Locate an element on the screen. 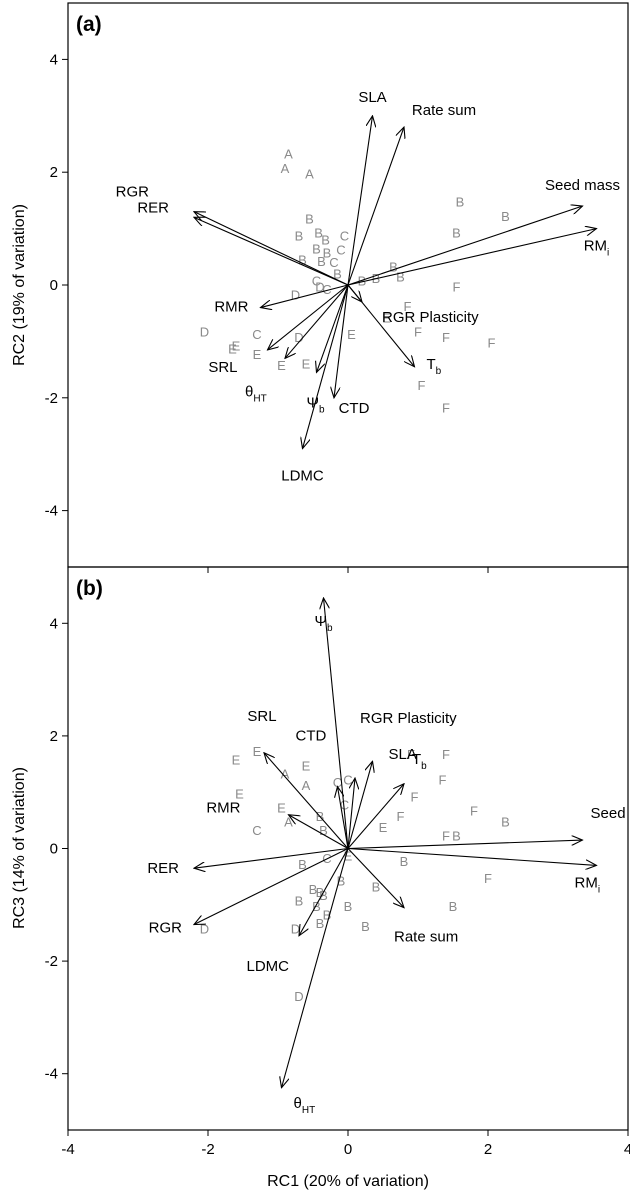  vector-rgrplast is located at coordinates (351, 813).